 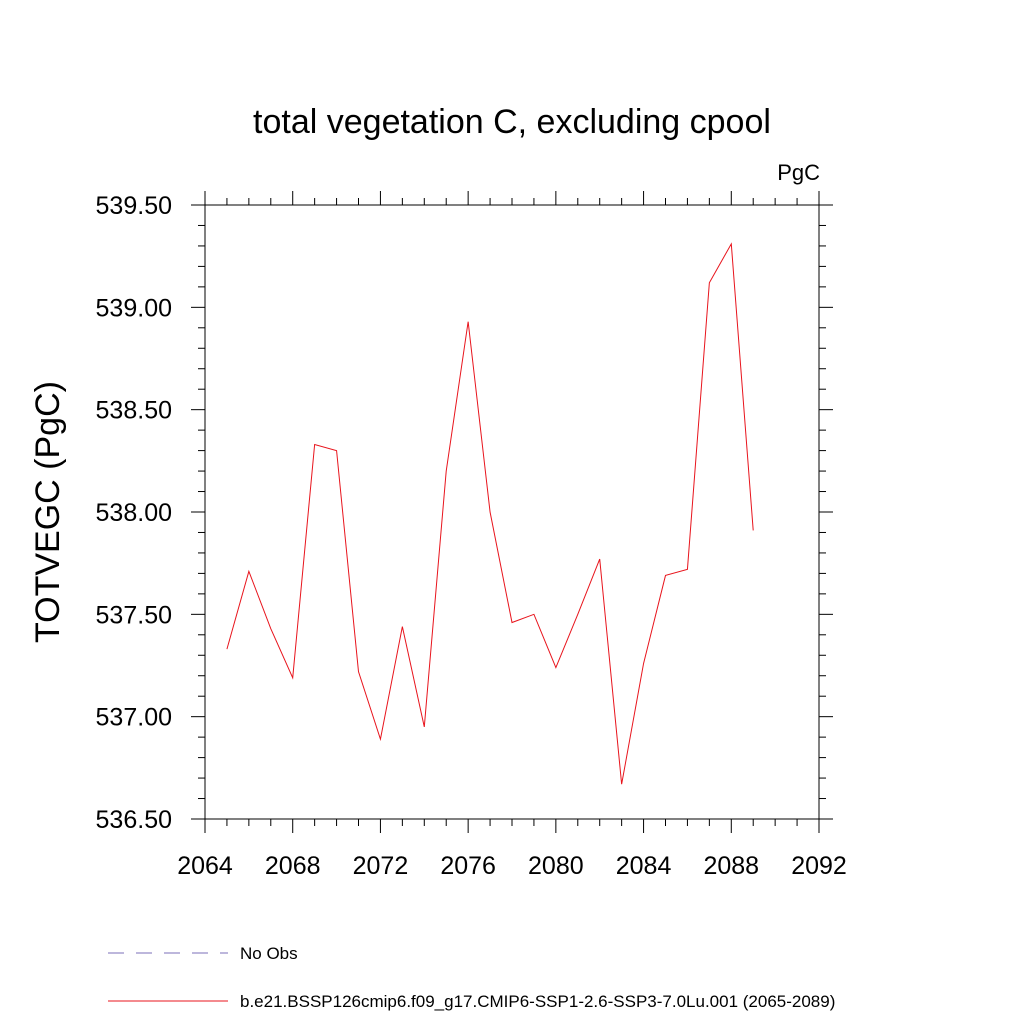 I want to click on x-tick-labels: 2064 2068 2072 2076 2080 2084 2088 2092, so click(x=512, y=866).